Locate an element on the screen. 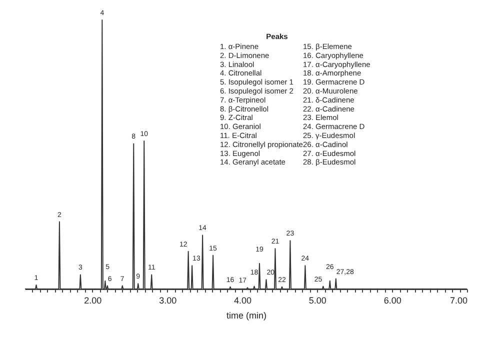 This screenshot has width=500, height=338. x-axis-title: time (min) is located at coordinates (246, 315).